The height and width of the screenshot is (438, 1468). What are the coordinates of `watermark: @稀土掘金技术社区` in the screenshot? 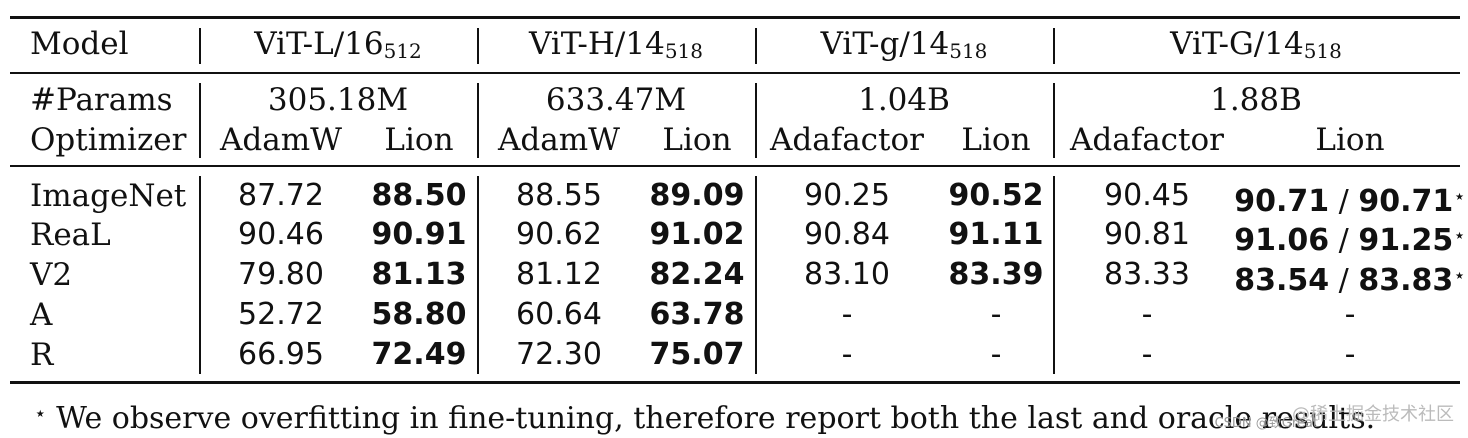 It's located at (1373, 414).